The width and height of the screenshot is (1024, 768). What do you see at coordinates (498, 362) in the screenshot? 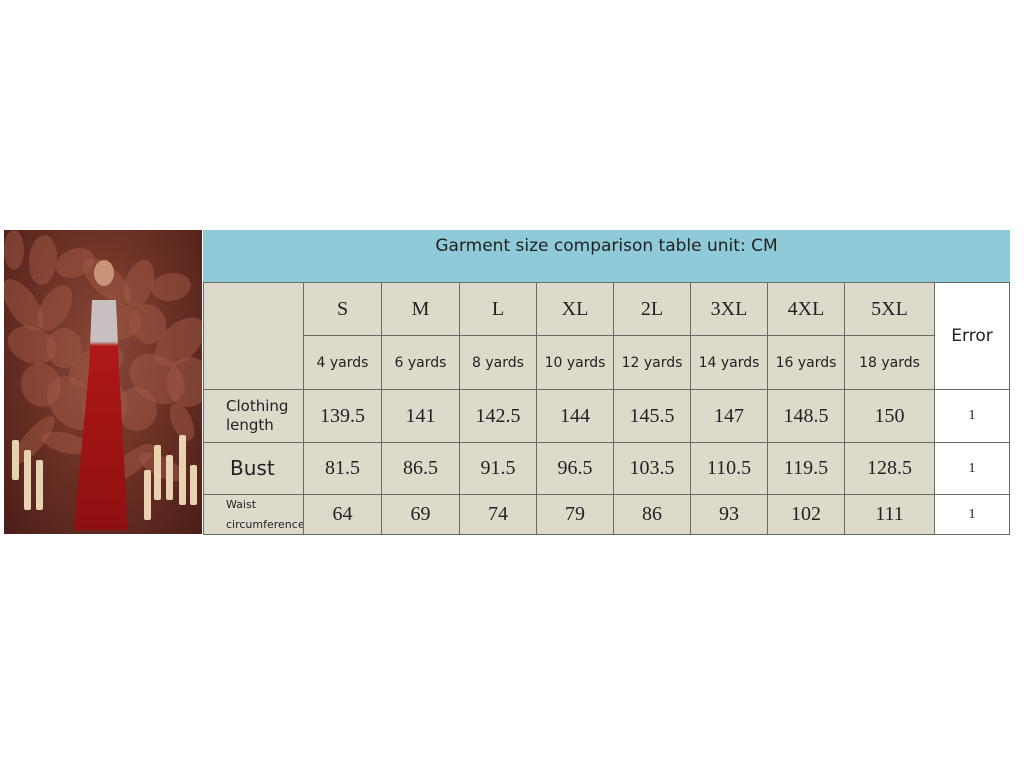
I see `yards-cell: 8 yards` at bounding box center [498, 362].